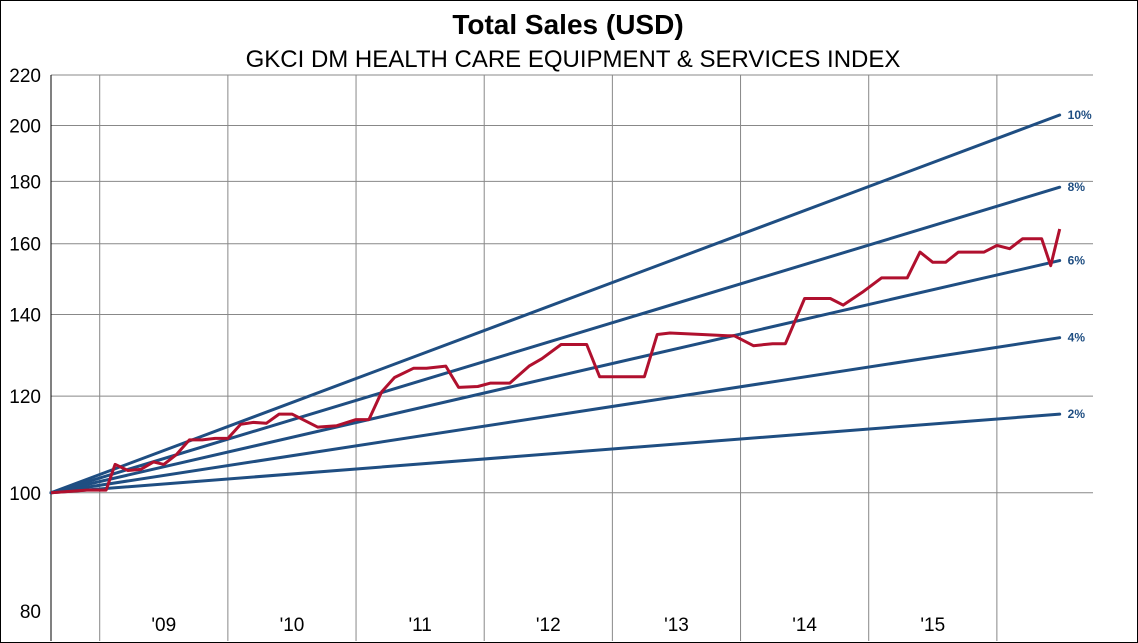 The width and height of the screenshot is (1138, 643). Describe the element at coordinates (25, 397) in the screenshot. I see `y-tick-label: 120` at that location.